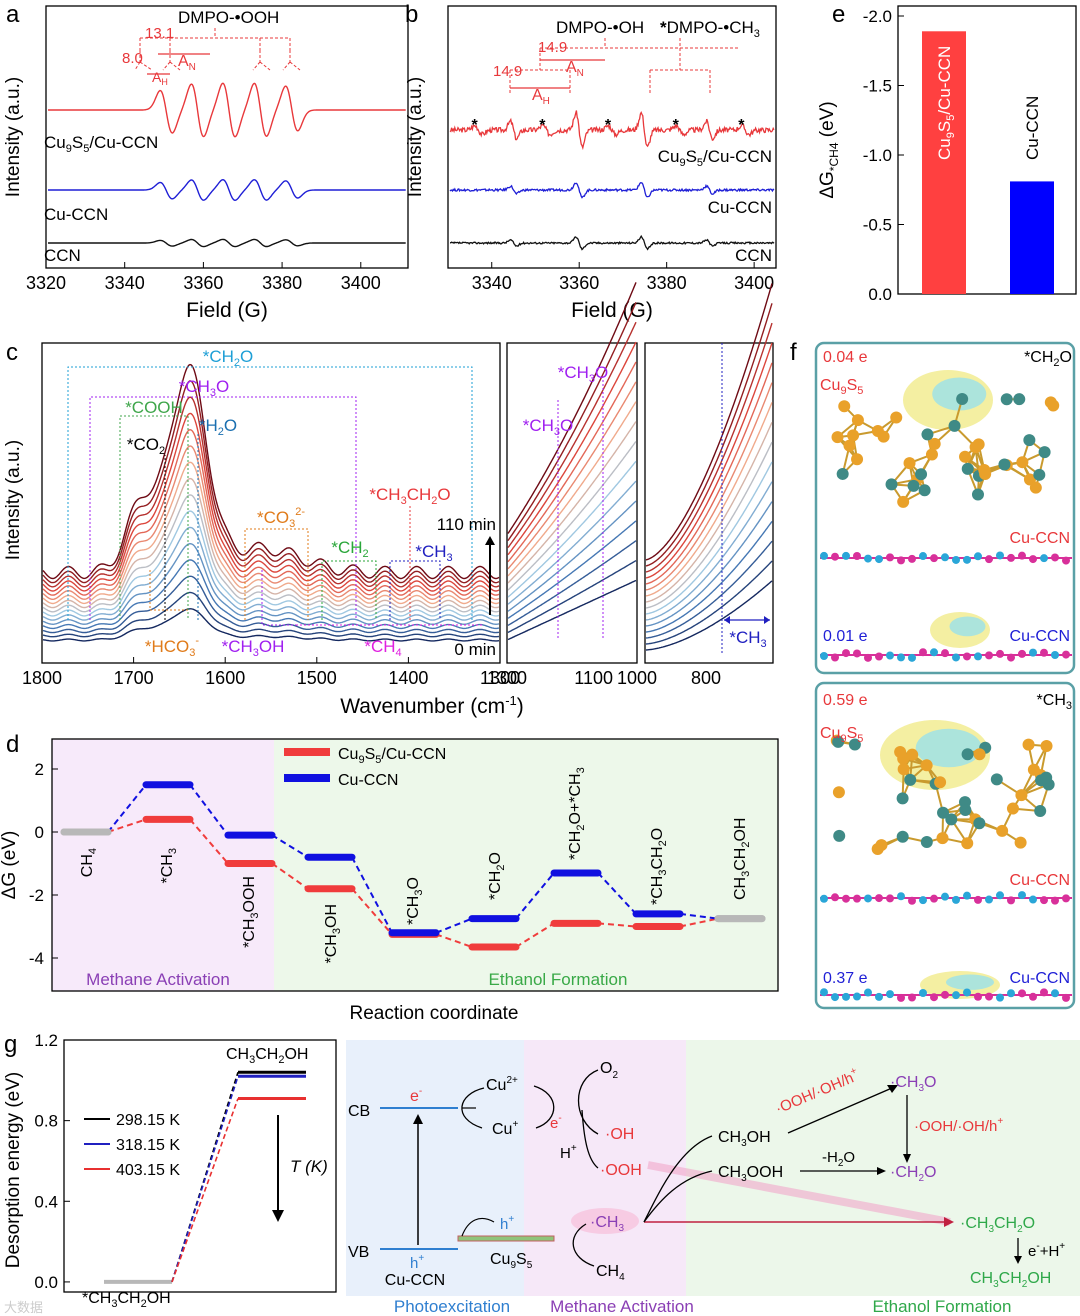  What do you see at coordinates (309, 1166) in the screenshot?
I see `panel-g-arrow-label: T (K)` at bounding box center [309, 1166].